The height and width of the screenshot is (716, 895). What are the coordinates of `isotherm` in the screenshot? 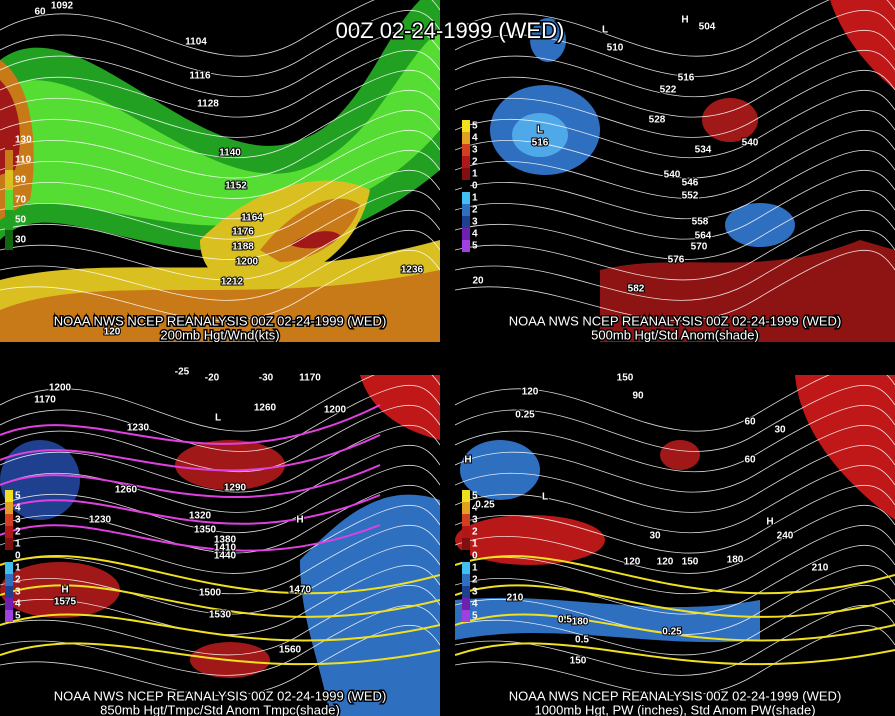 It's located at (190, 453).